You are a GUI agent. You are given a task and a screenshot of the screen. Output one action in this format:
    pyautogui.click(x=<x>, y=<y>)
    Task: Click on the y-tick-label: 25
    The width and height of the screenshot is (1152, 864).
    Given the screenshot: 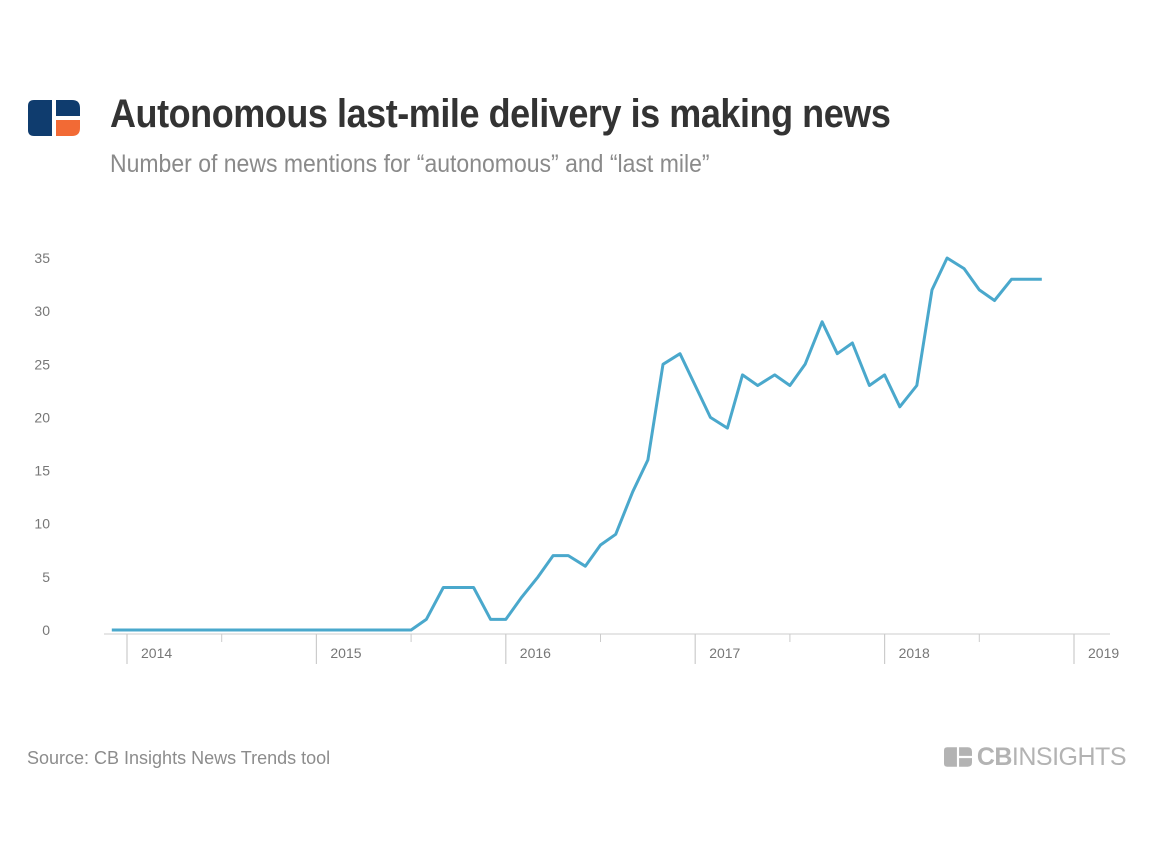 What is the action you would take?
    pyautogui.click(x=42, y=364)
    